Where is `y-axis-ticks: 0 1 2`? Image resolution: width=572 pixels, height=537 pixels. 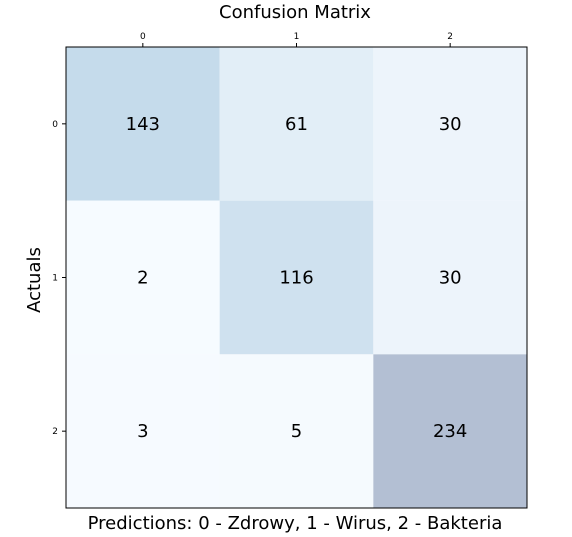
y-axis-ticks: 0 1 2 is located at coordinates (59, 278).